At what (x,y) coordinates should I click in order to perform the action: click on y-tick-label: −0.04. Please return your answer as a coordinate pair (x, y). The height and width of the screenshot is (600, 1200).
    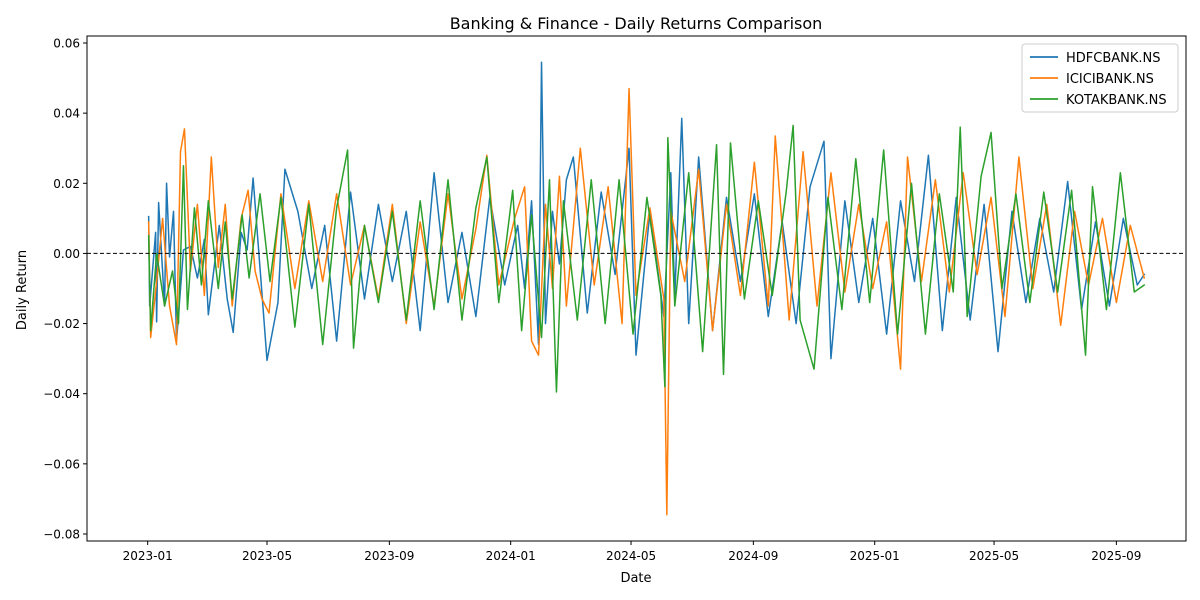
    Looking at the image, I should click on (61, 394).